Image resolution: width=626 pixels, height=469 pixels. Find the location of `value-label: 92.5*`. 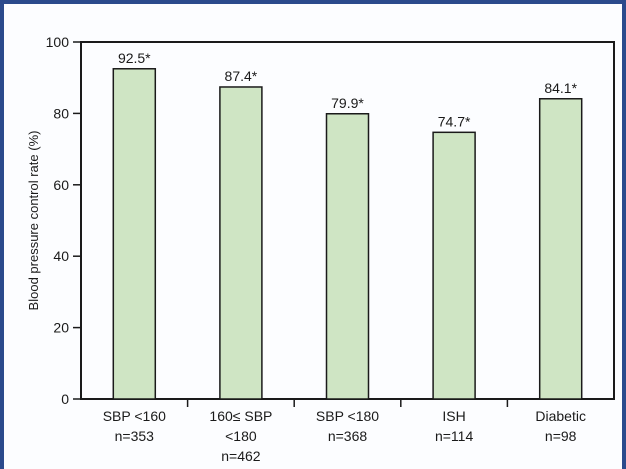

value-label: 92.5* is located at coordinates (134, 58).